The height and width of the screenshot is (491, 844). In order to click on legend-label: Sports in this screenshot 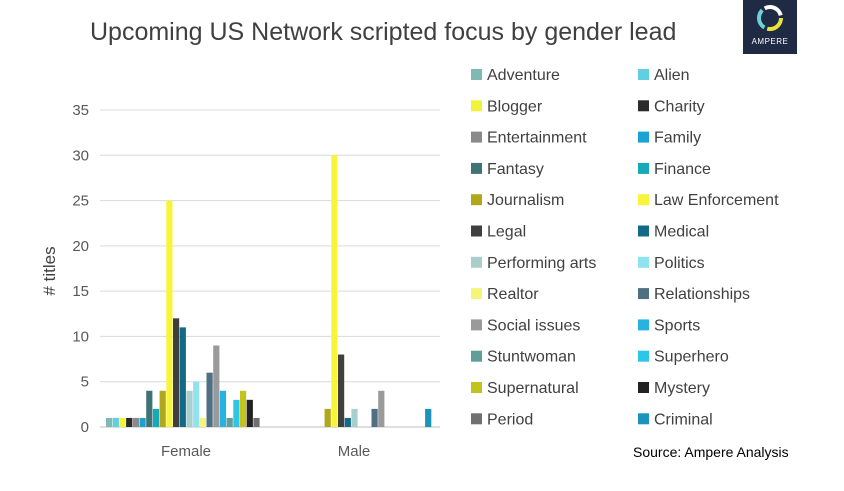, I will do `click(677, 325)`.